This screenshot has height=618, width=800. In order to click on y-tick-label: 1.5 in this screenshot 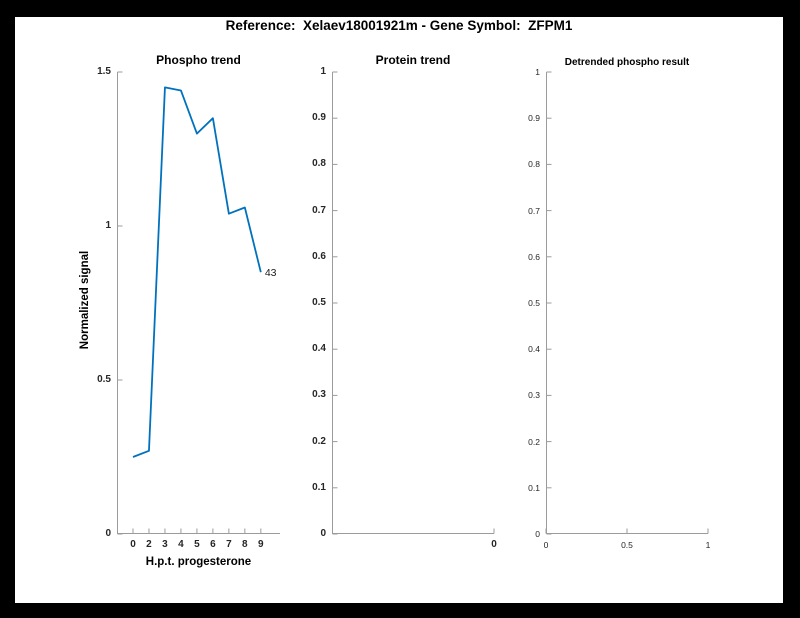, I will do `click(104, 71)`.